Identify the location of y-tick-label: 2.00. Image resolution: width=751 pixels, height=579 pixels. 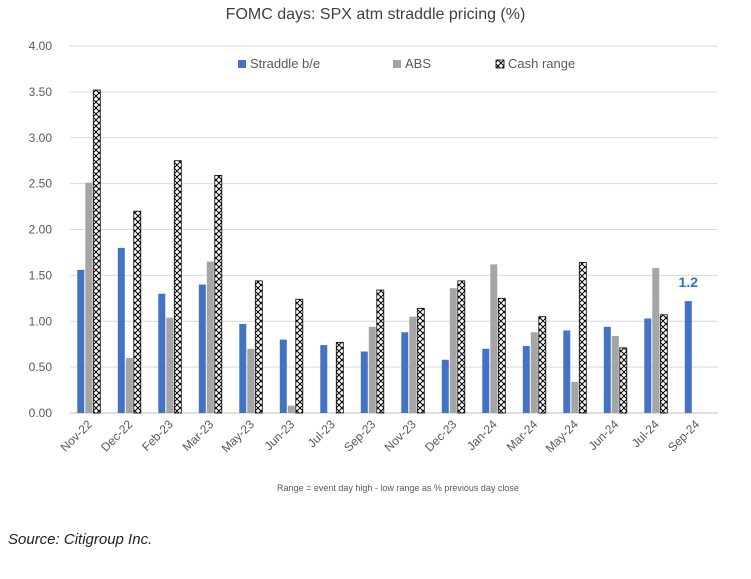
(41, 230).